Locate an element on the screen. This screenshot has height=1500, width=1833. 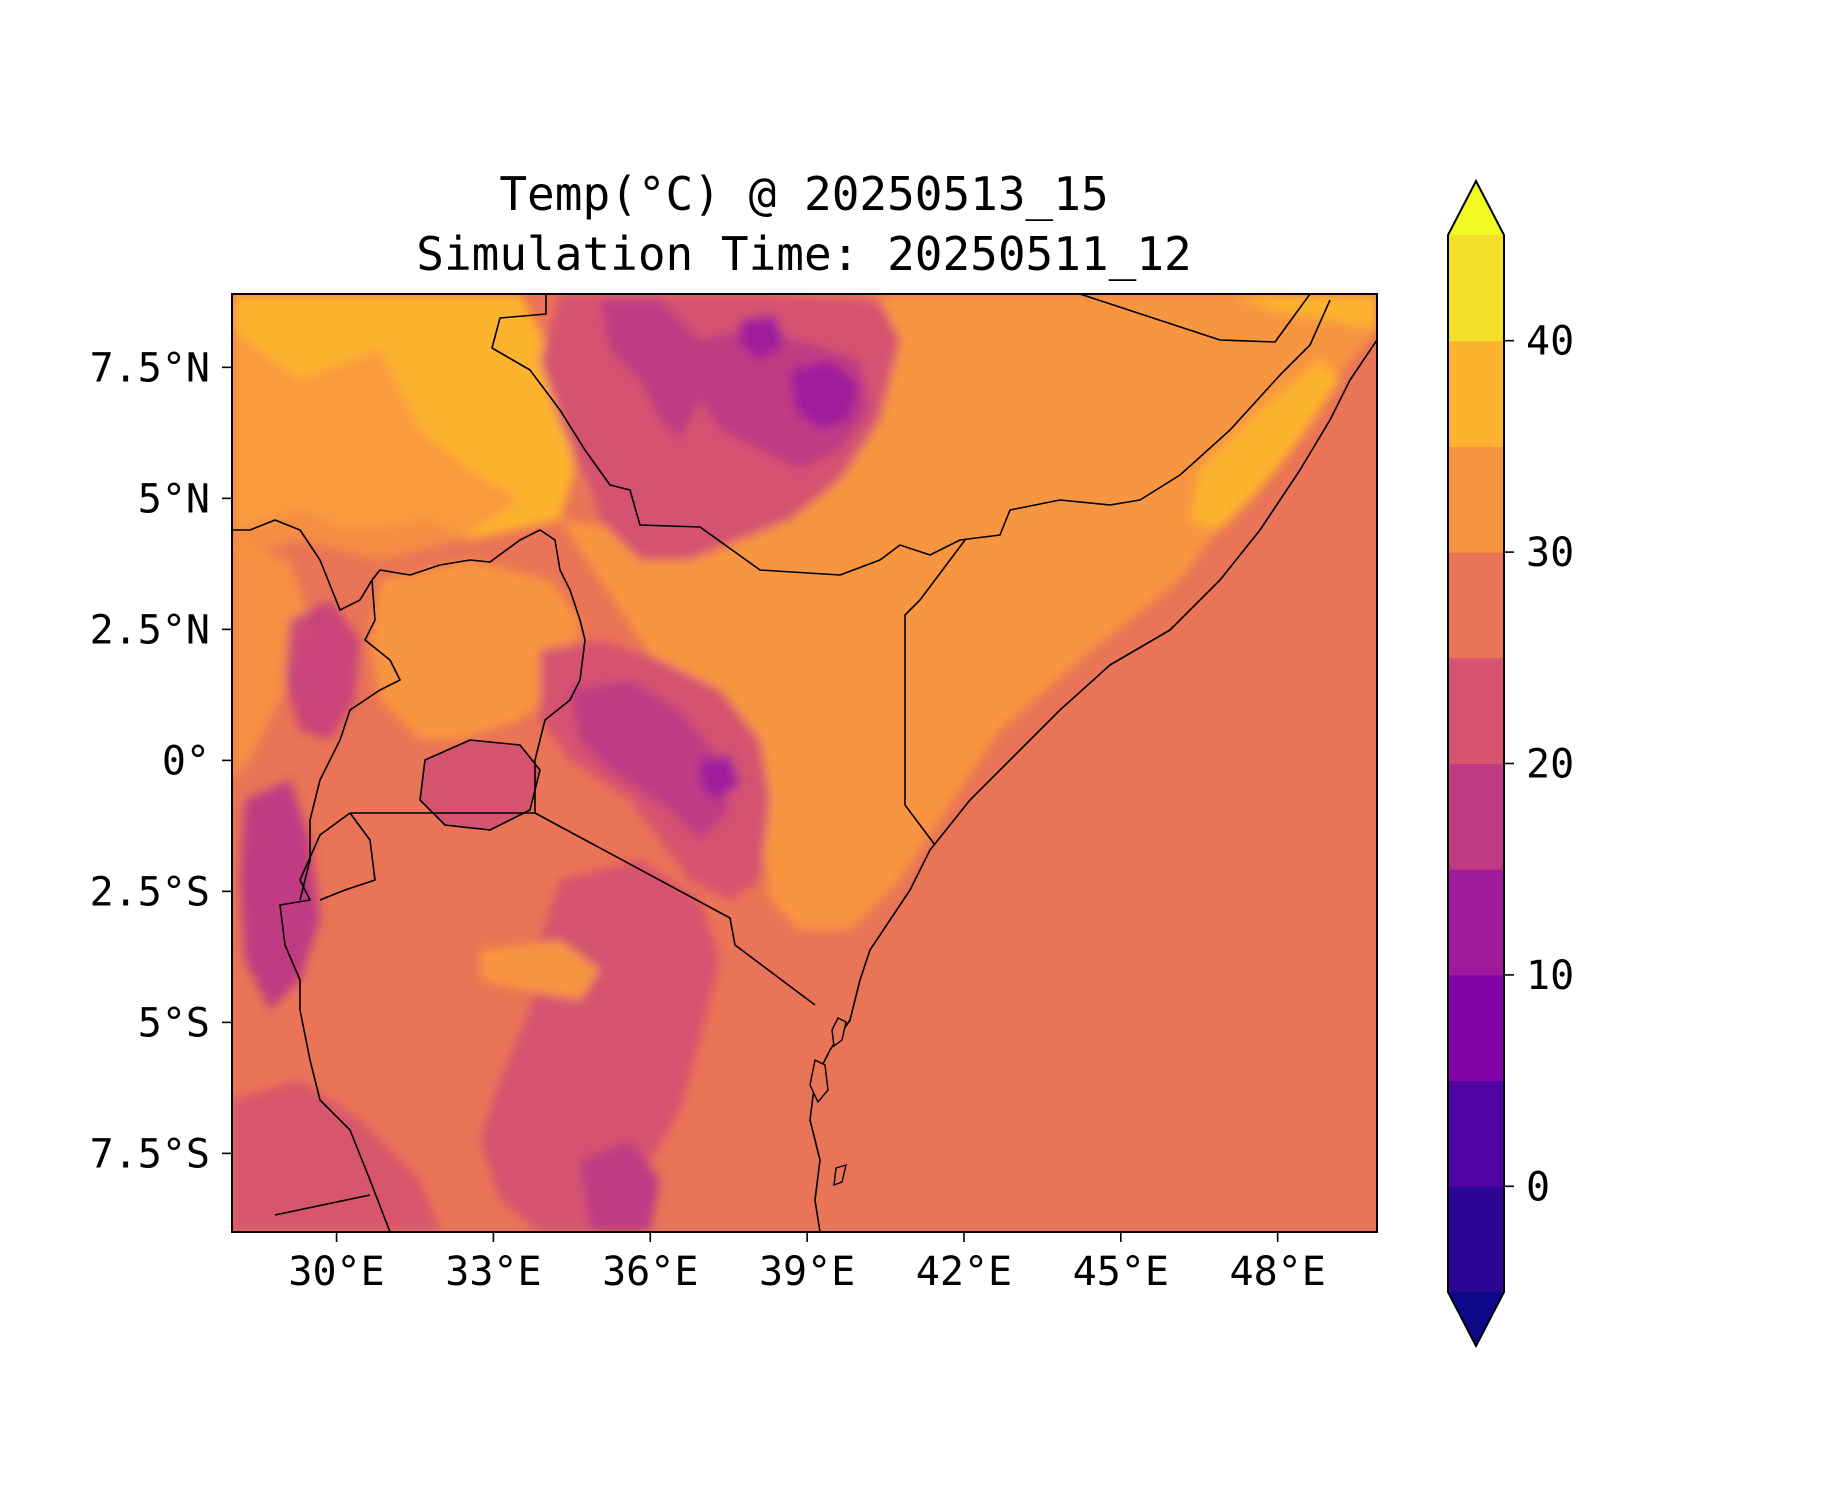
y-tick-label: 2.5°N is located at coordinates (150, 630).